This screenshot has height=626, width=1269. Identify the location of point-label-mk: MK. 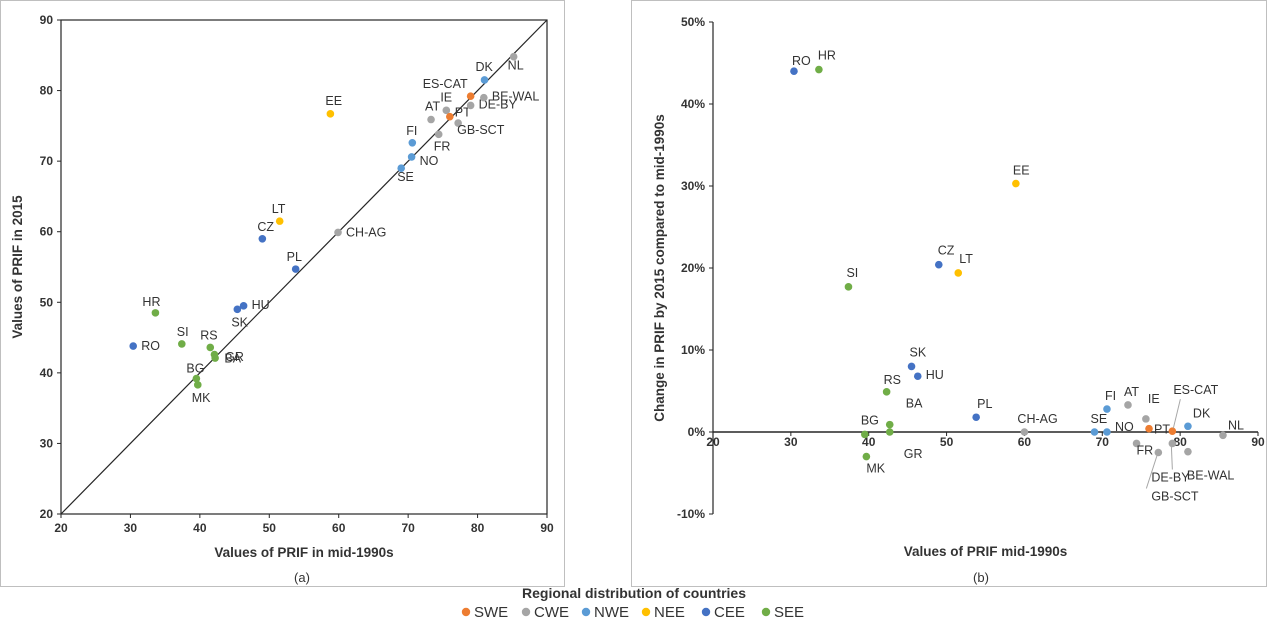
(875, 469).